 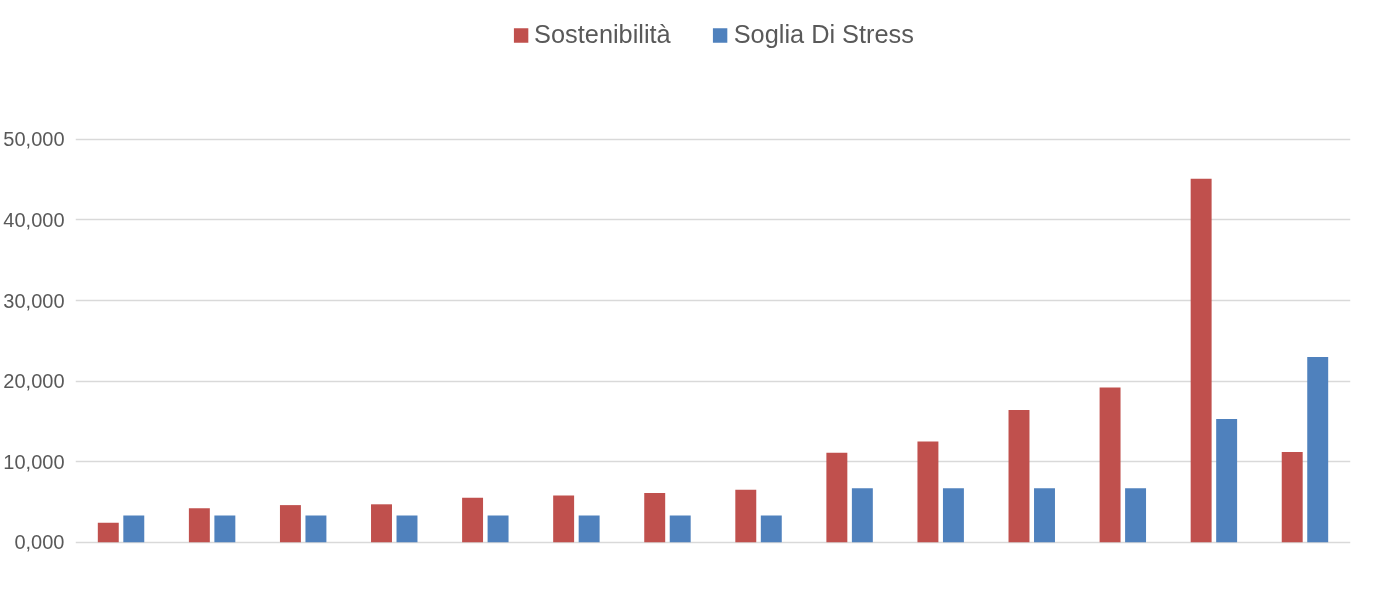 I want to click on y-tick-label: 10,000, so click(x=34, y=461).